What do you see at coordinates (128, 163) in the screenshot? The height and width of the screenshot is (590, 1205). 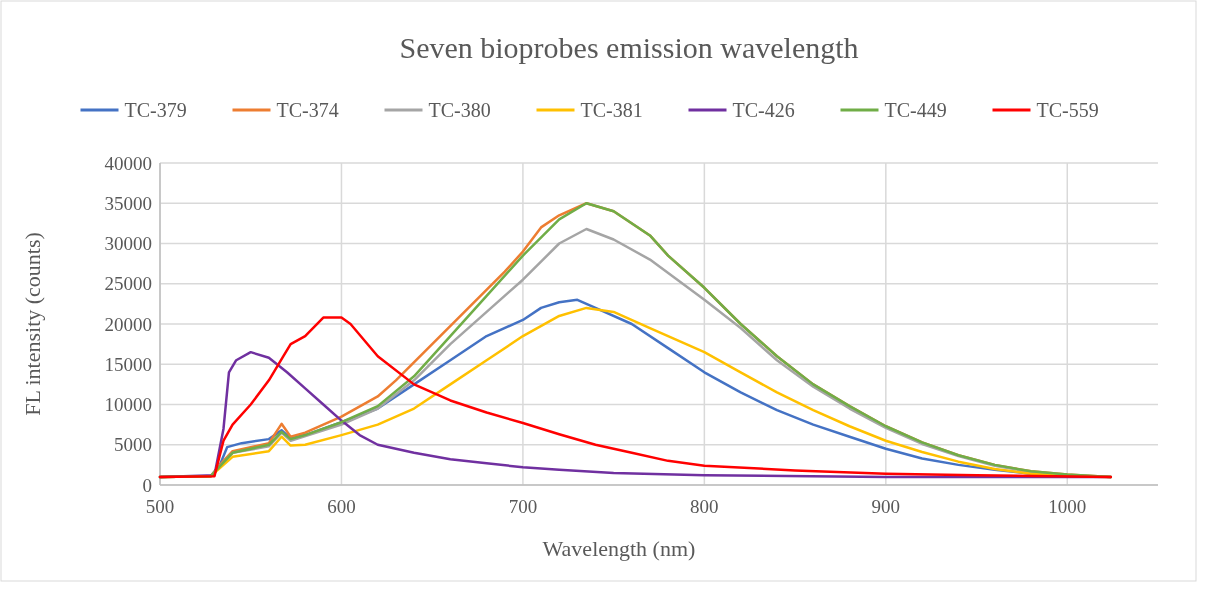 I see `y-tick-label: 40000` at bounding box center [128, 163].